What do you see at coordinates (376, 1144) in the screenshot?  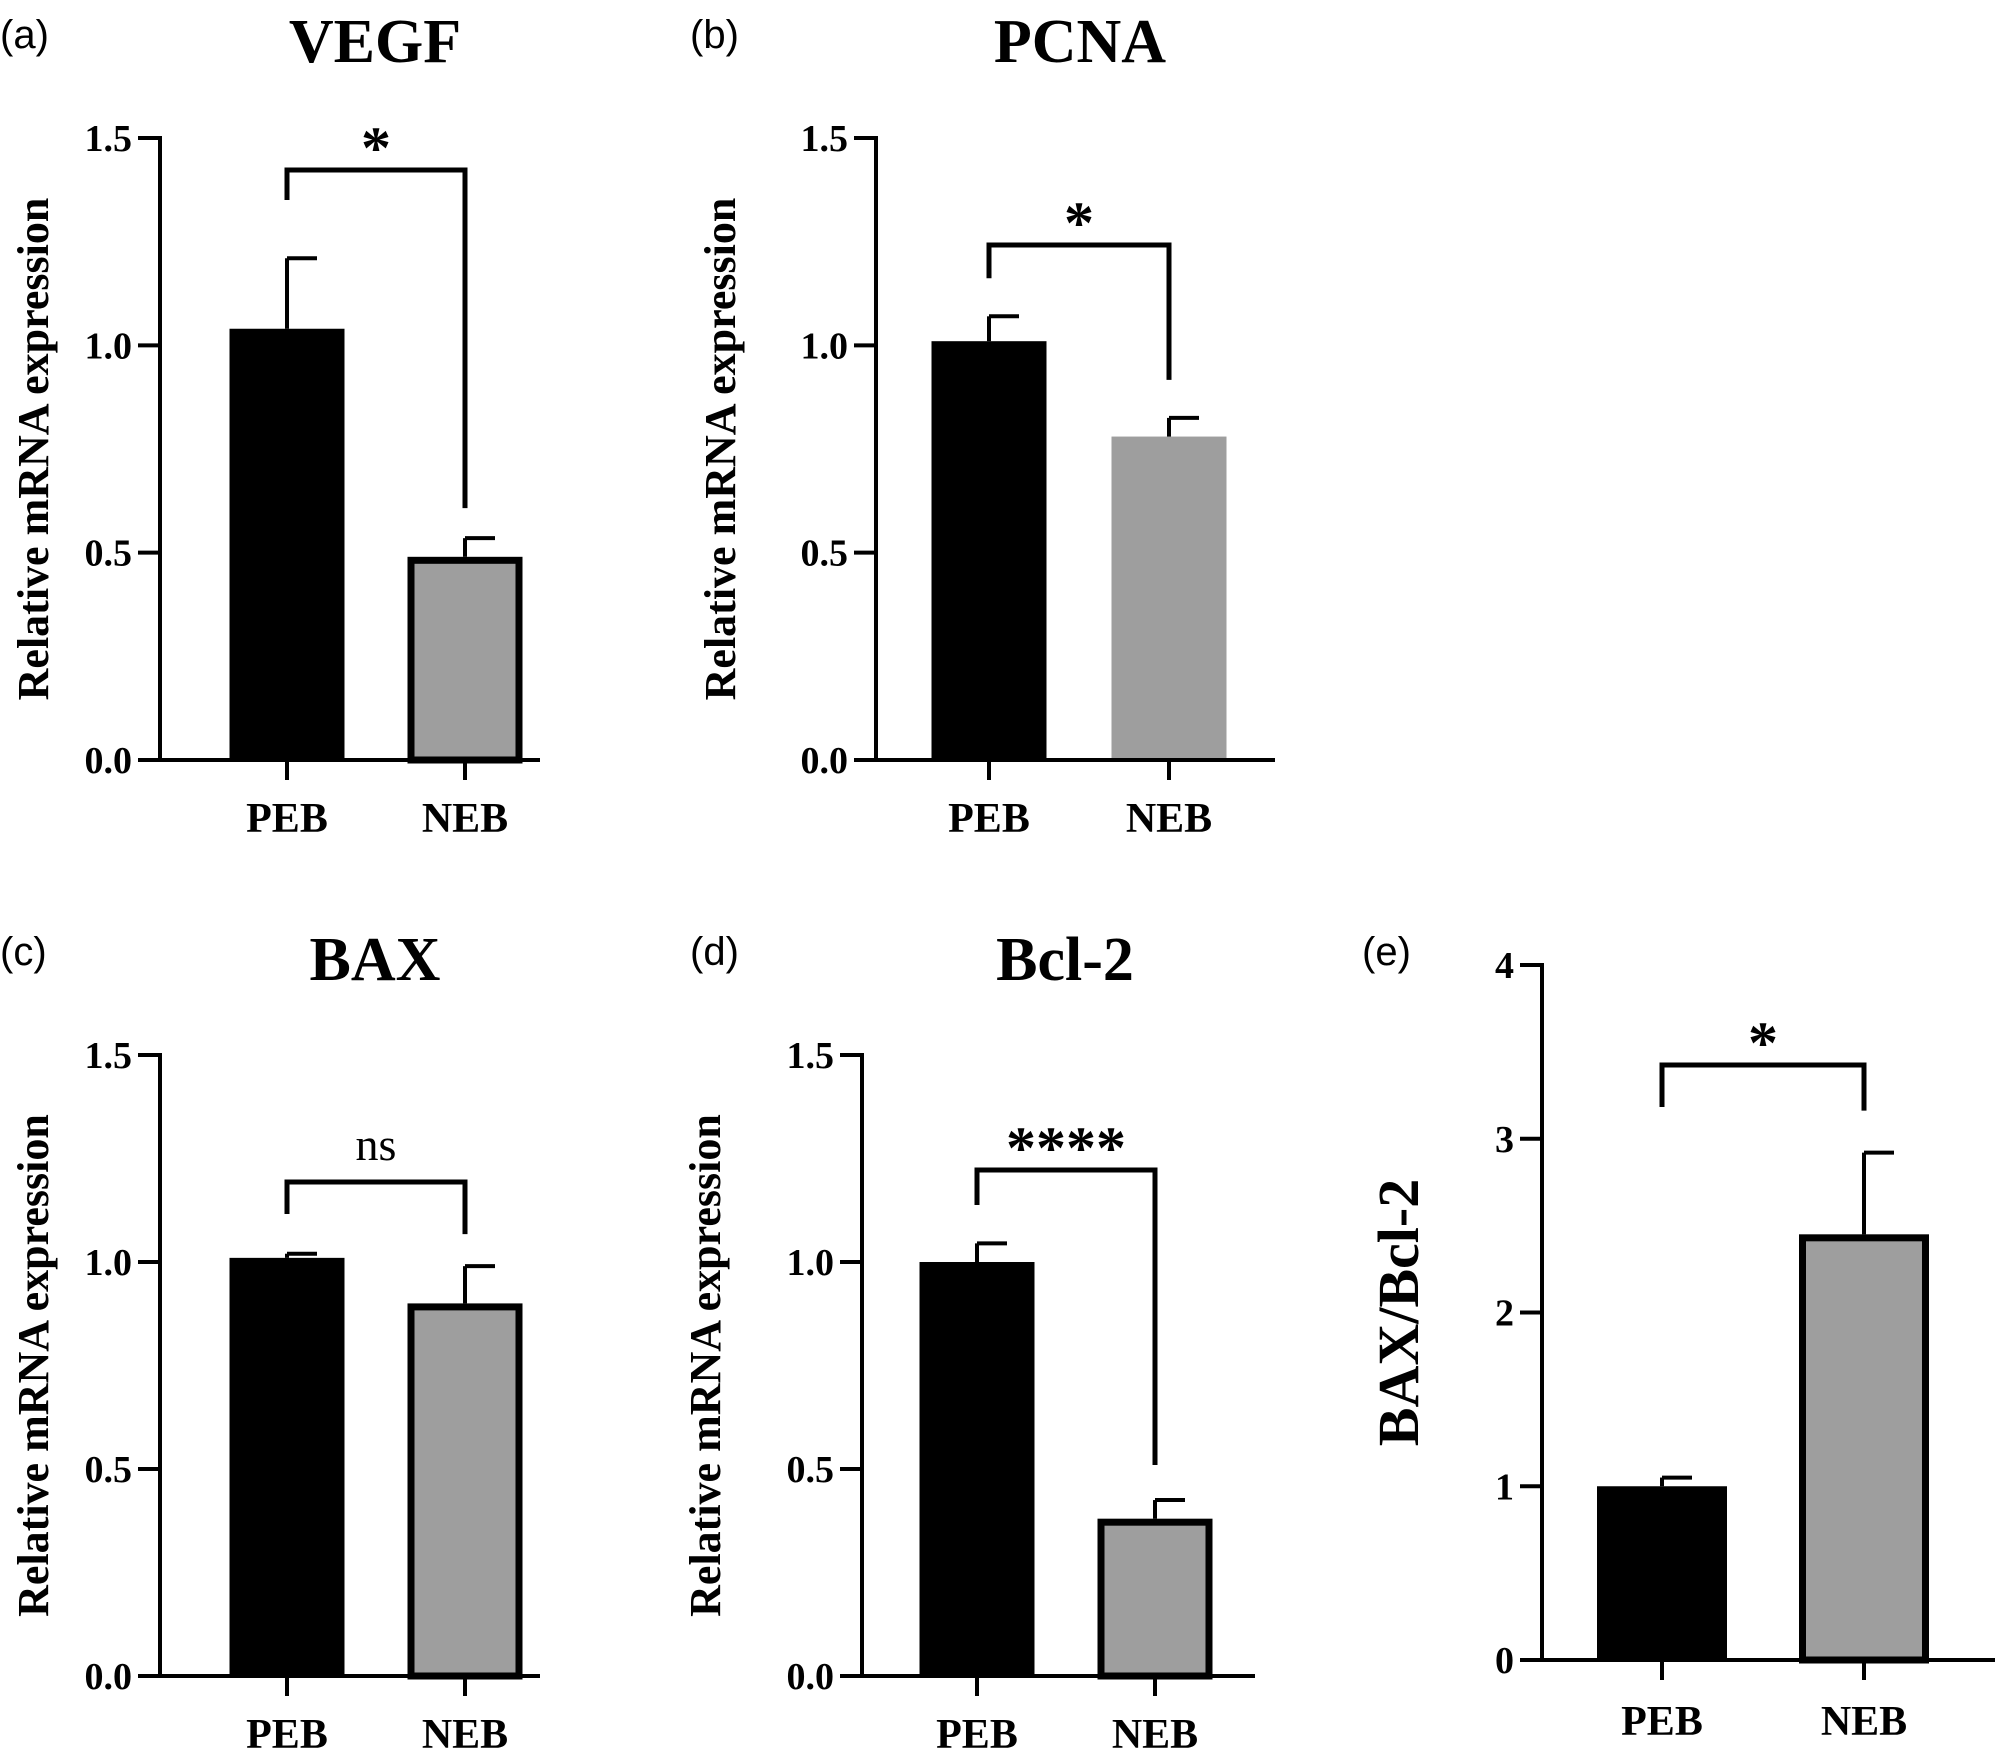 I see `significance-label: ns` at bounding box center [376, 1144].